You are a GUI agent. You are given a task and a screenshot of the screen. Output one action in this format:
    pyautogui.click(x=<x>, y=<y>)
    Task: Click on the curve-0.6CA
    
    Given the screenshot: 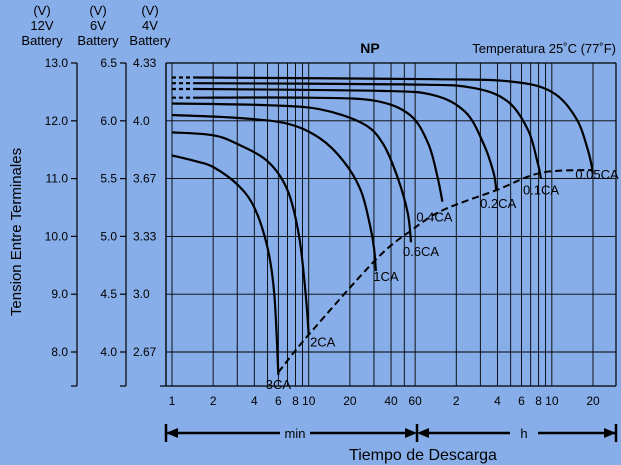 What is the action you would take?
    pyautogui.click(x=292, y=172)
    